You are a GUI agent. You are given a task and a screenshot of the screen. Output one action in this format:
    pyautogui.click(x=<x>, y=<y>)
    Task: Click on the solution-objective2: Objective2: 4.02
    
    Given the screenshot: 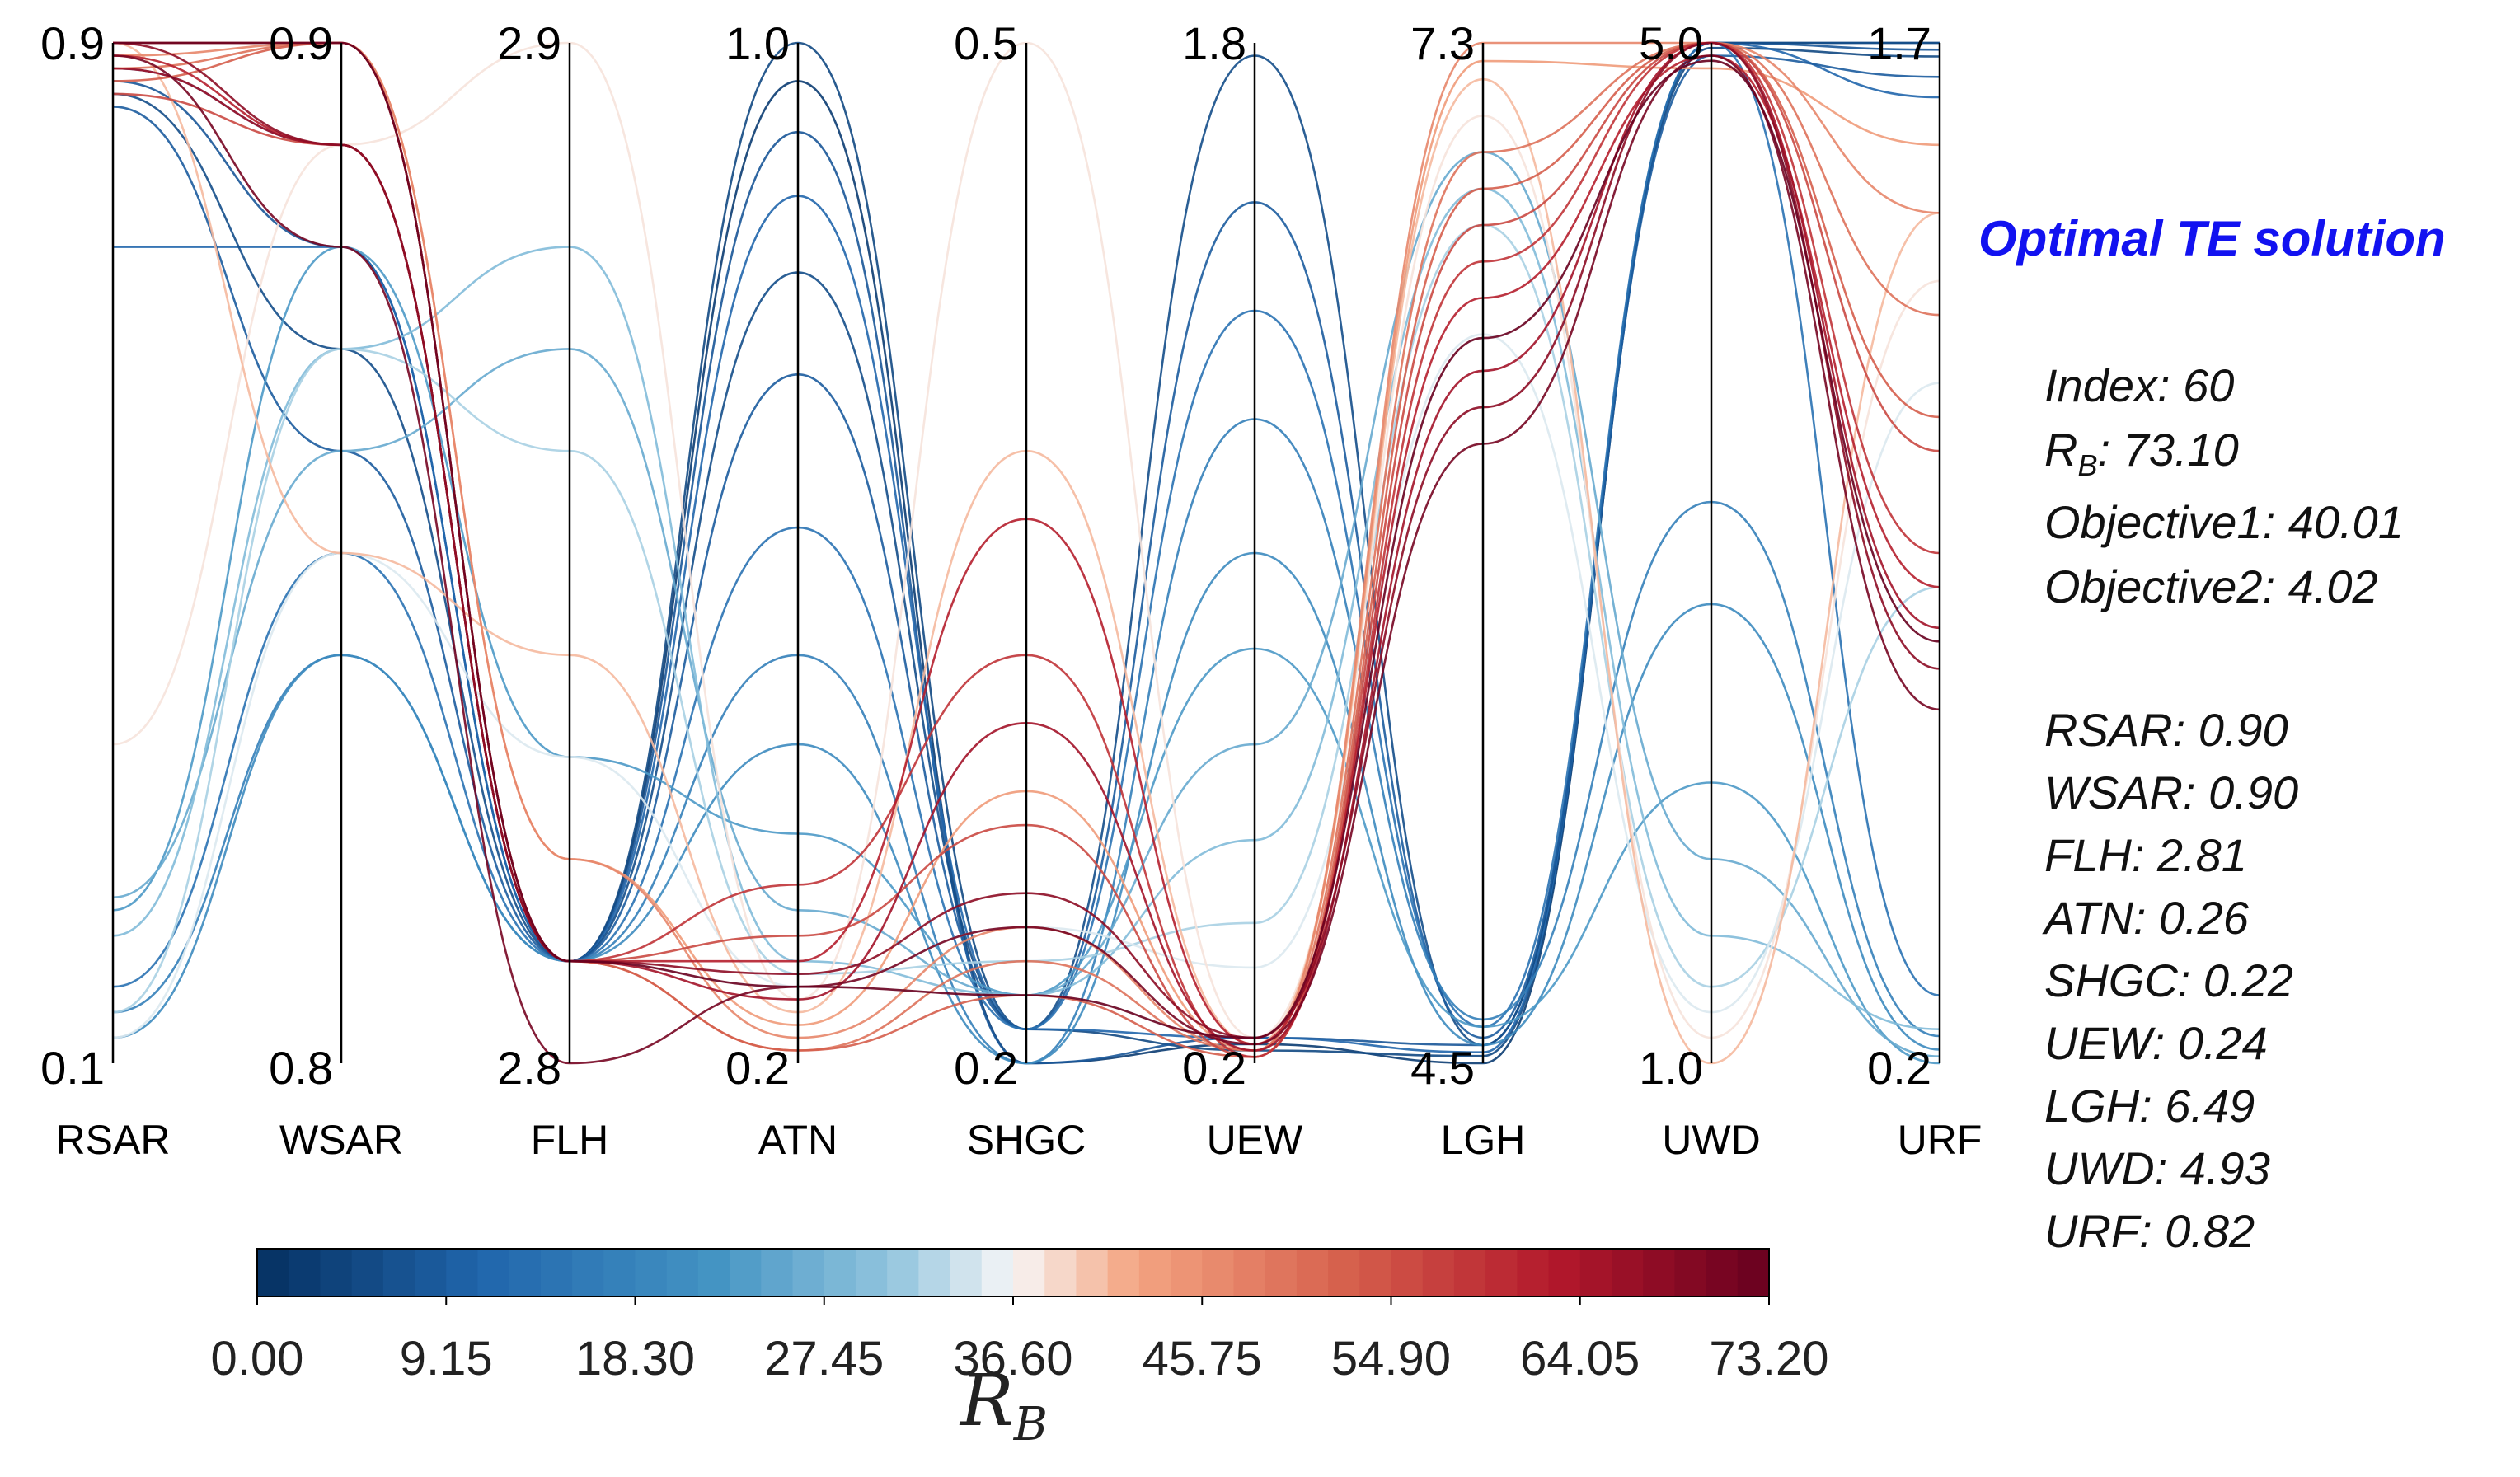 What is the action you would take?
    pyautogui.click(x=2211, y=586)
    